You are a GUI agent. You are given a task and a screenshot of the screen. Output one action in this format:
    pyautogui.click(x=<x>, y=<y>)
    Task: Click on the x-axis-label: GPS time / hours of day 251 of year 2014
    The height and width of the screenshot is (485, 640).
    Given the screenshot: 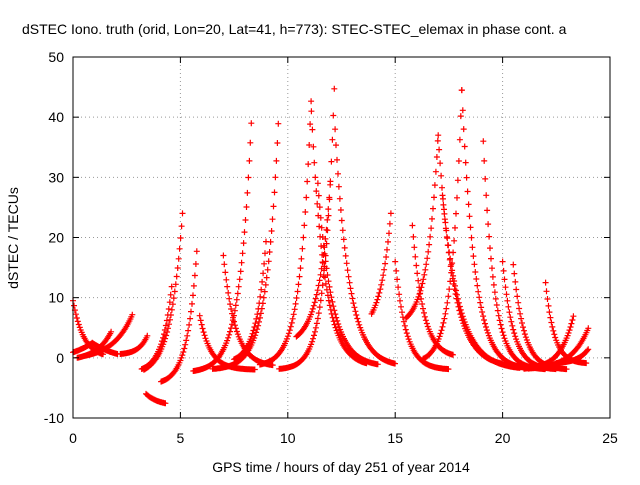 What is the action you would take?
    pyautogui.click(x=341, y=467)
    